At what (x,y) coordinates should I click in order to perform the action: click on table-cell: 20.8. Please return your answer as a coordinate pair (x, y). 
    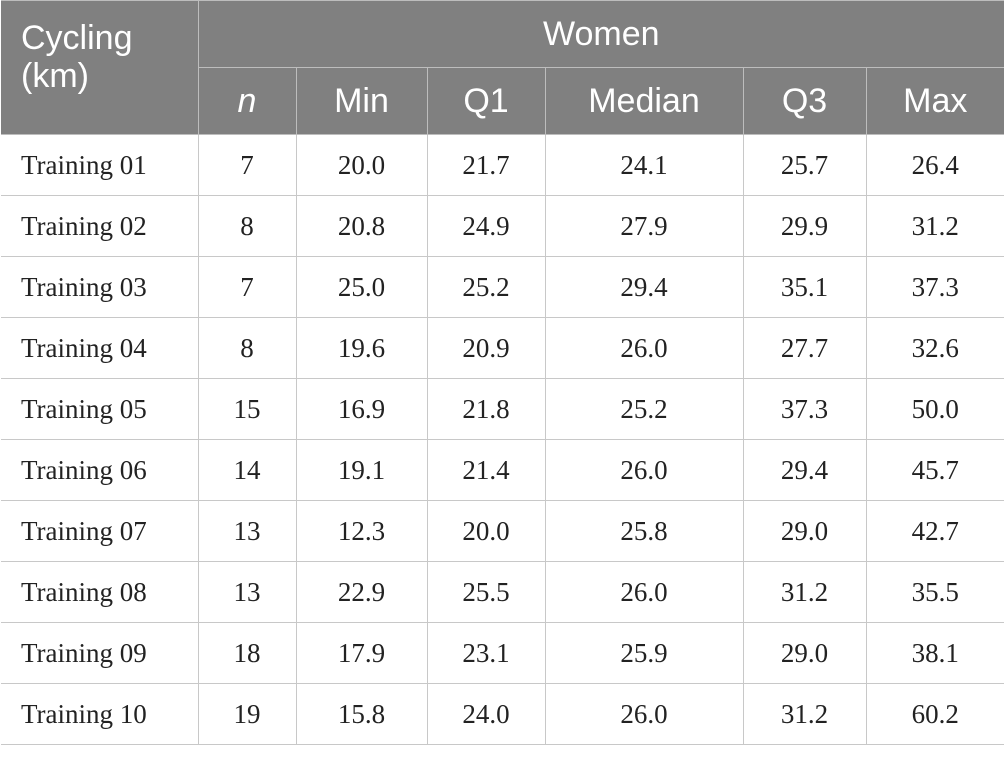
    Looking at the image, I should click on (361, 226).